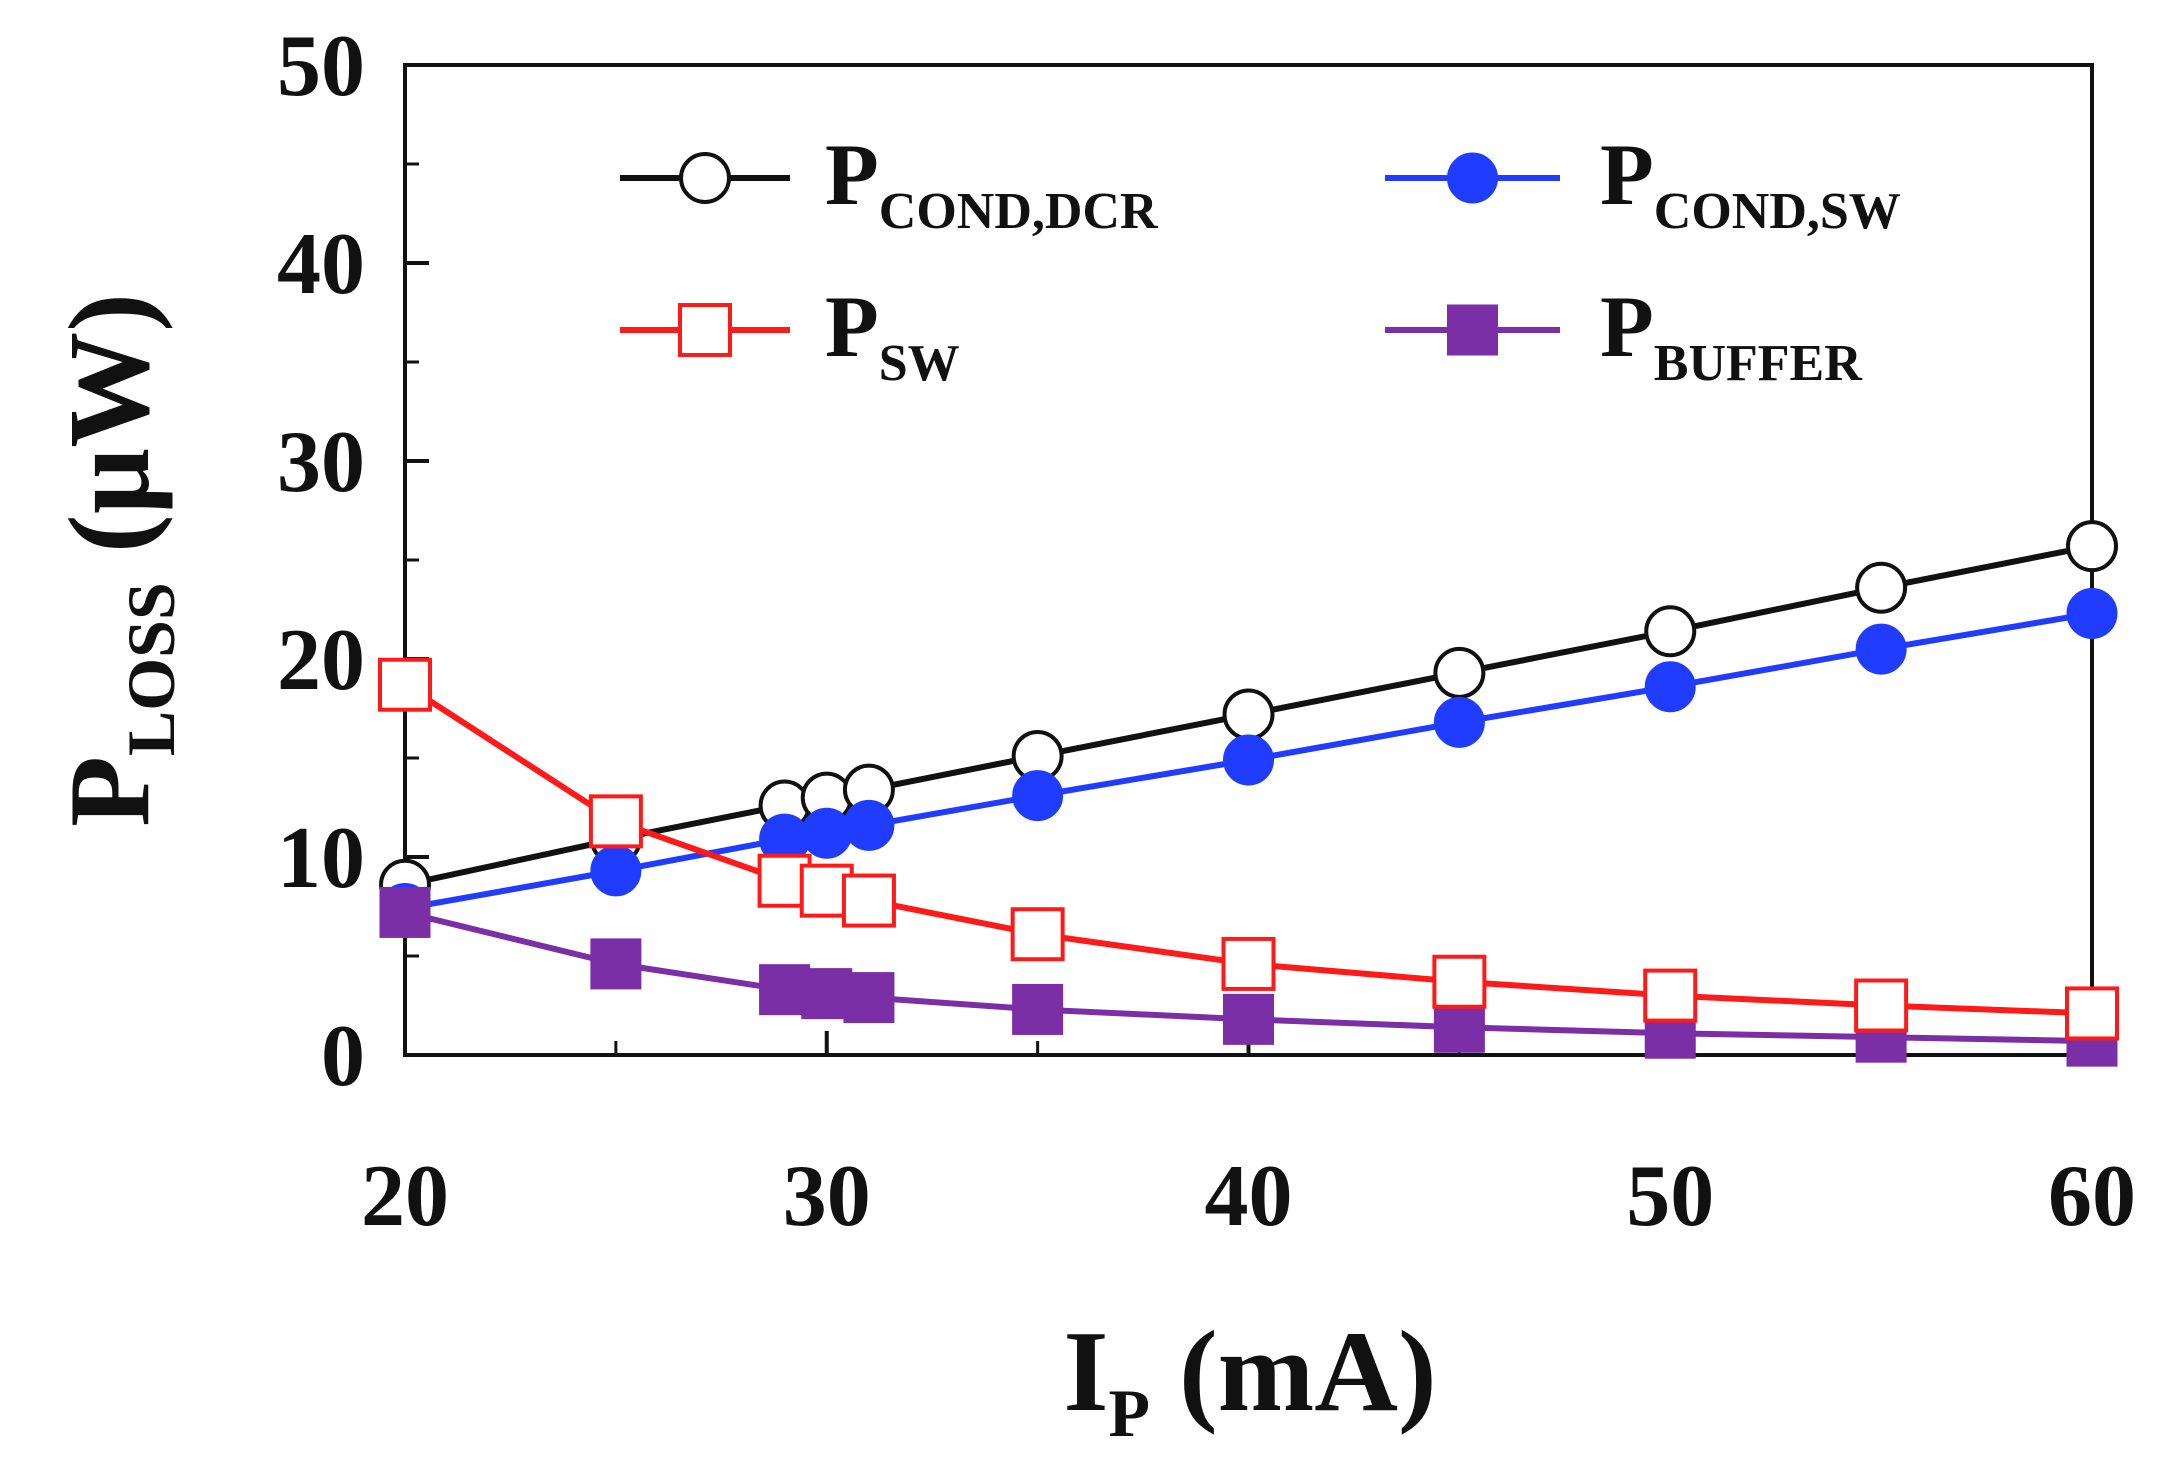 This screenshot has height=1465, width=2165. What do you see at coordinates (1249, 1196) in the screenshot?
I see `x-tick-label: 40` at bounding box center [1249, 1196].